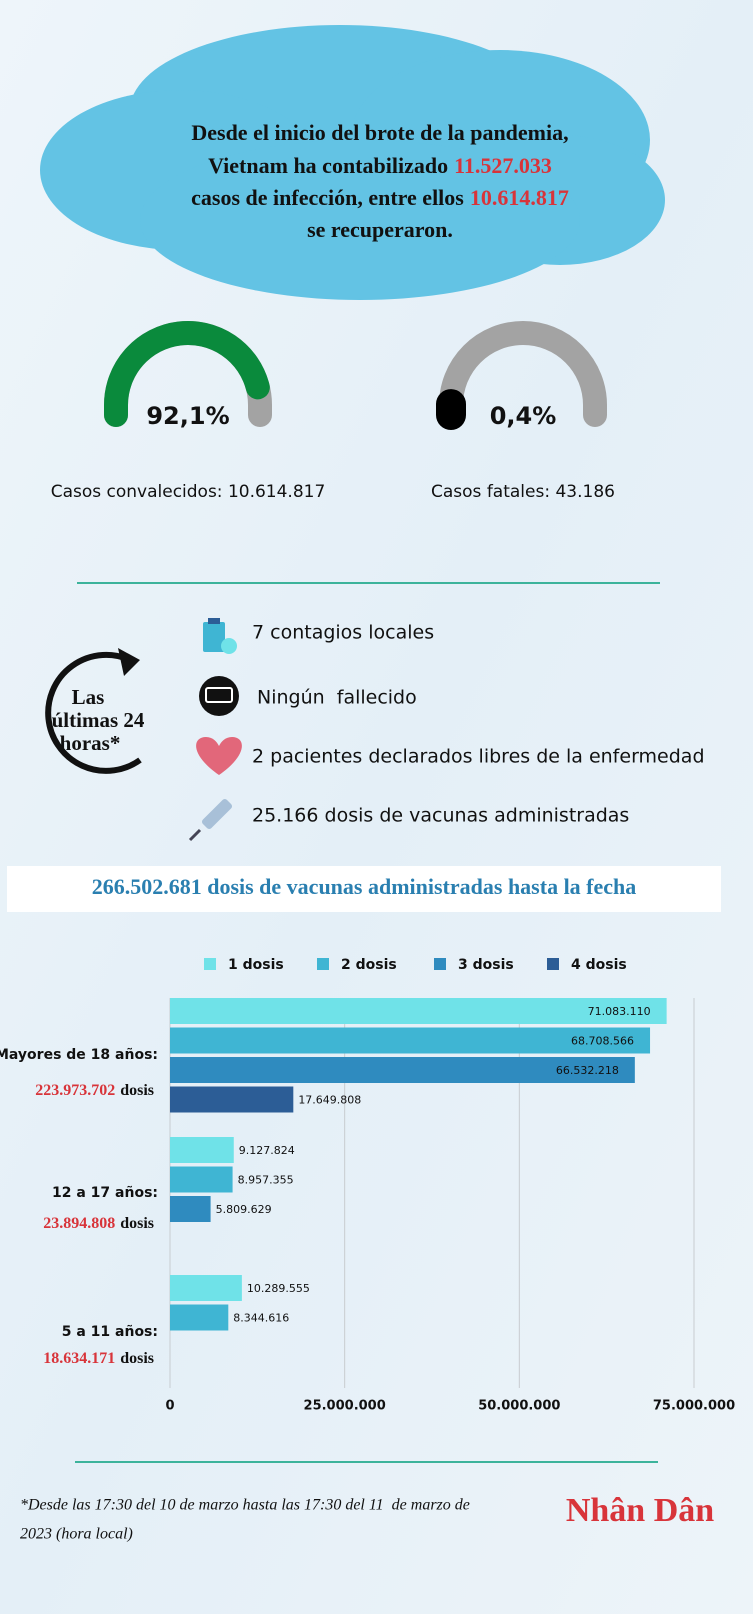 The height and width of the screenshot is (1614, 753). What do you see at coordinates (619, 1011) in the screenshot?
I see `value-label: 71.083.110` at bounding box center [619, 1011].